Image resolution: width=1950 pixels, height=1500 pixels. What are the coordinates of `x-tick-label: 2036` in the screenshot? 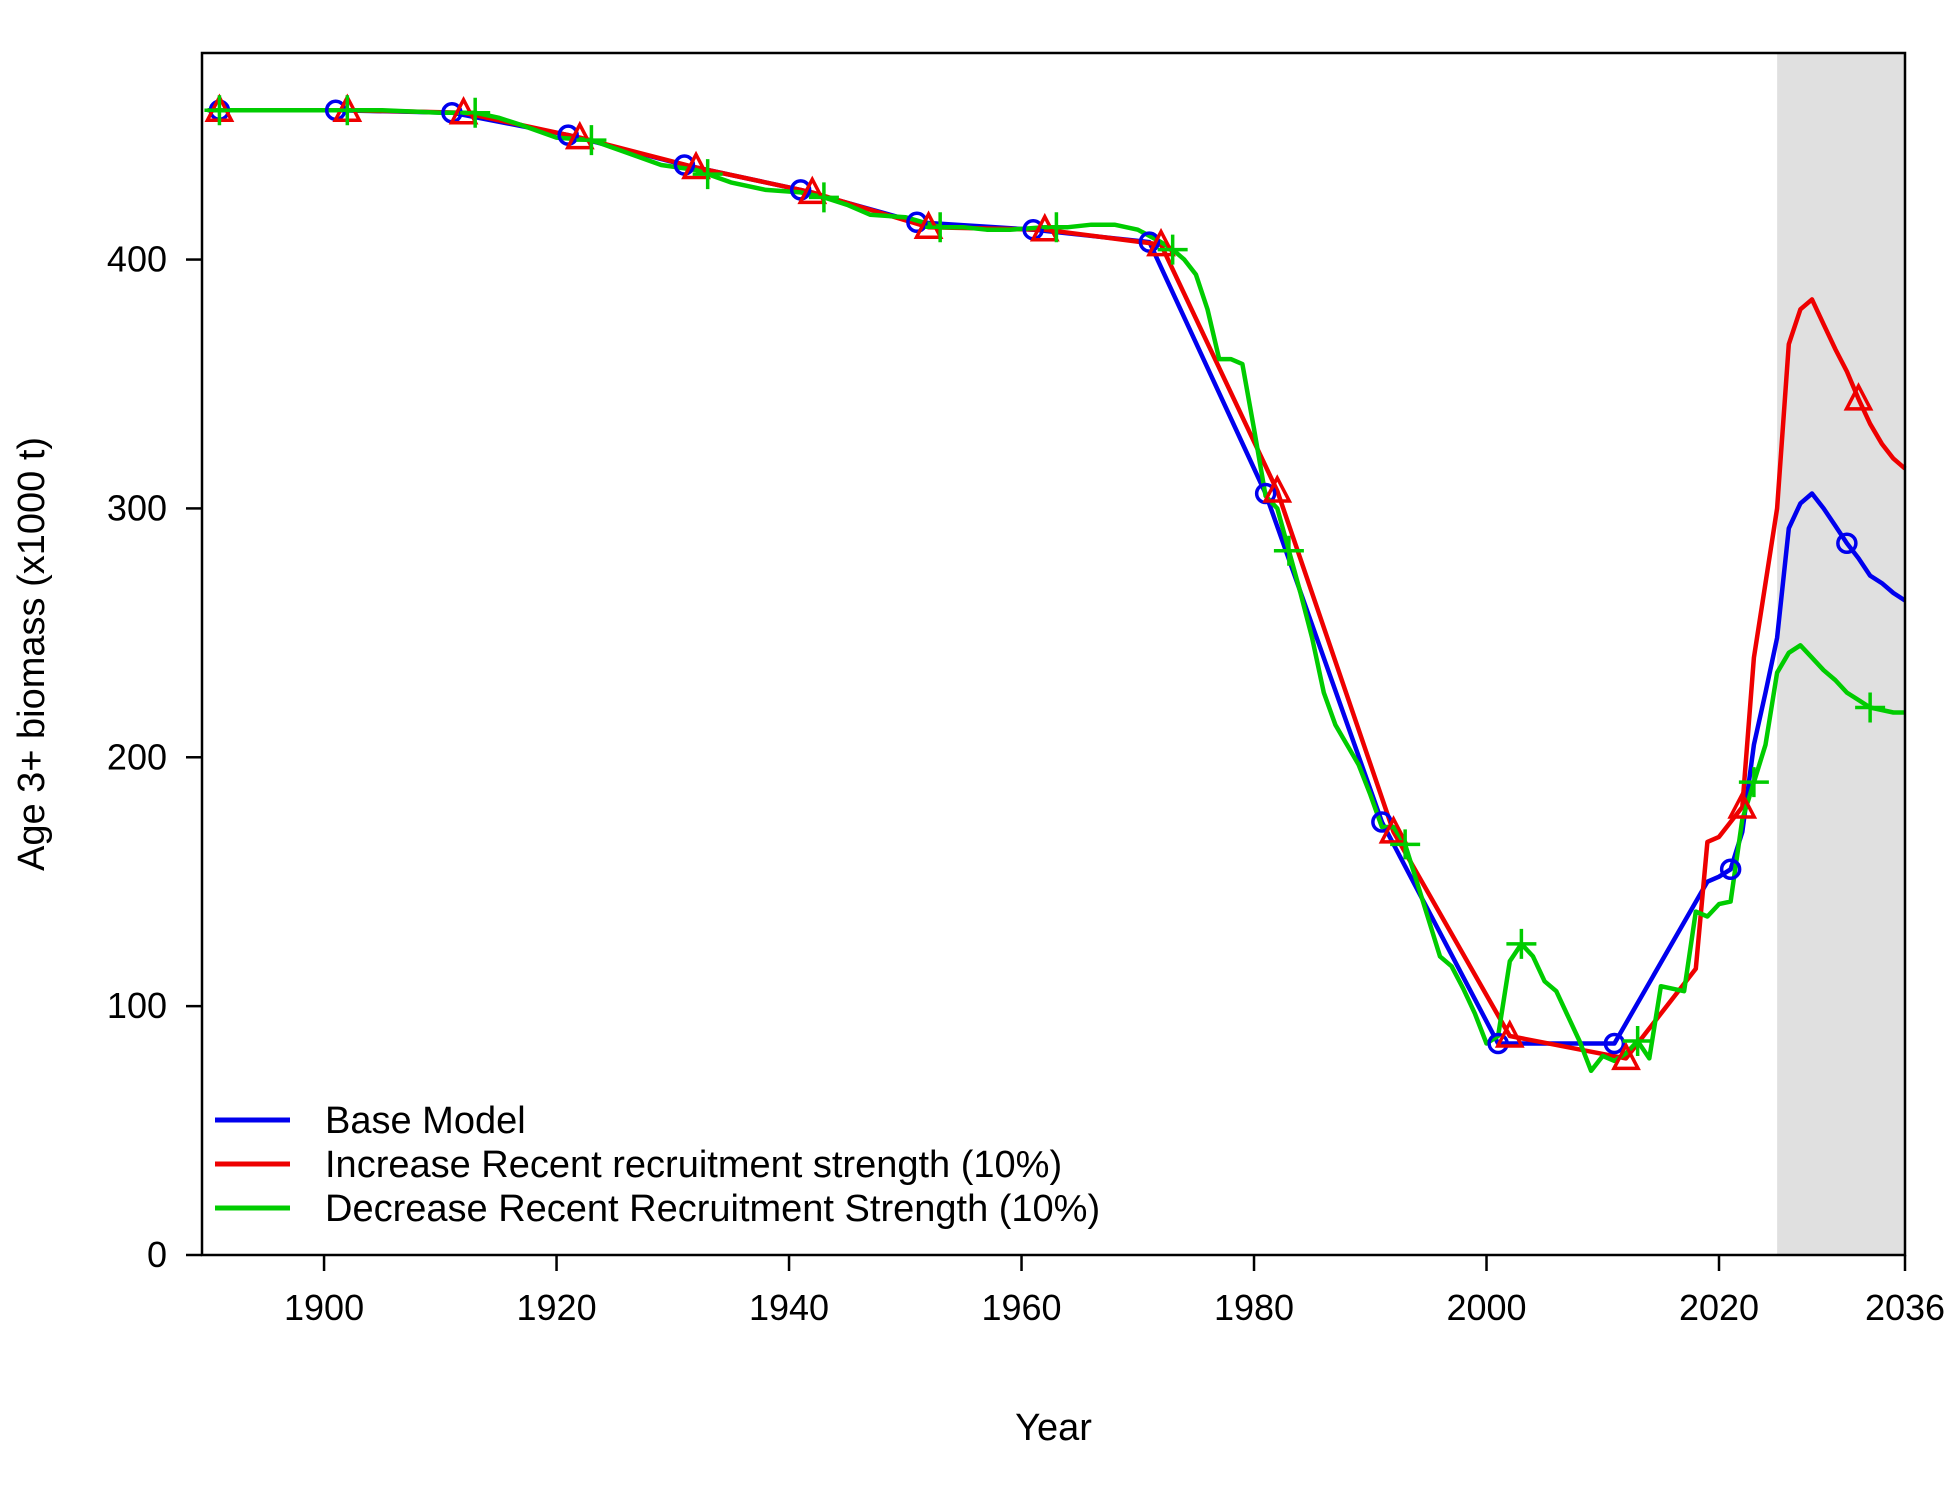 It's located at (1905, 1307).